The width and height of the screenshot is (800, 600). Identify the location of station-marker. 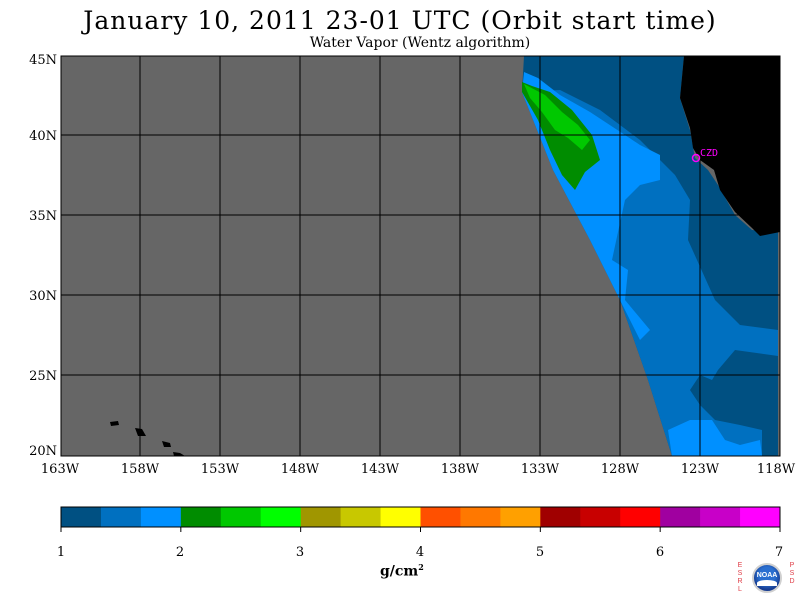
(696, 158).